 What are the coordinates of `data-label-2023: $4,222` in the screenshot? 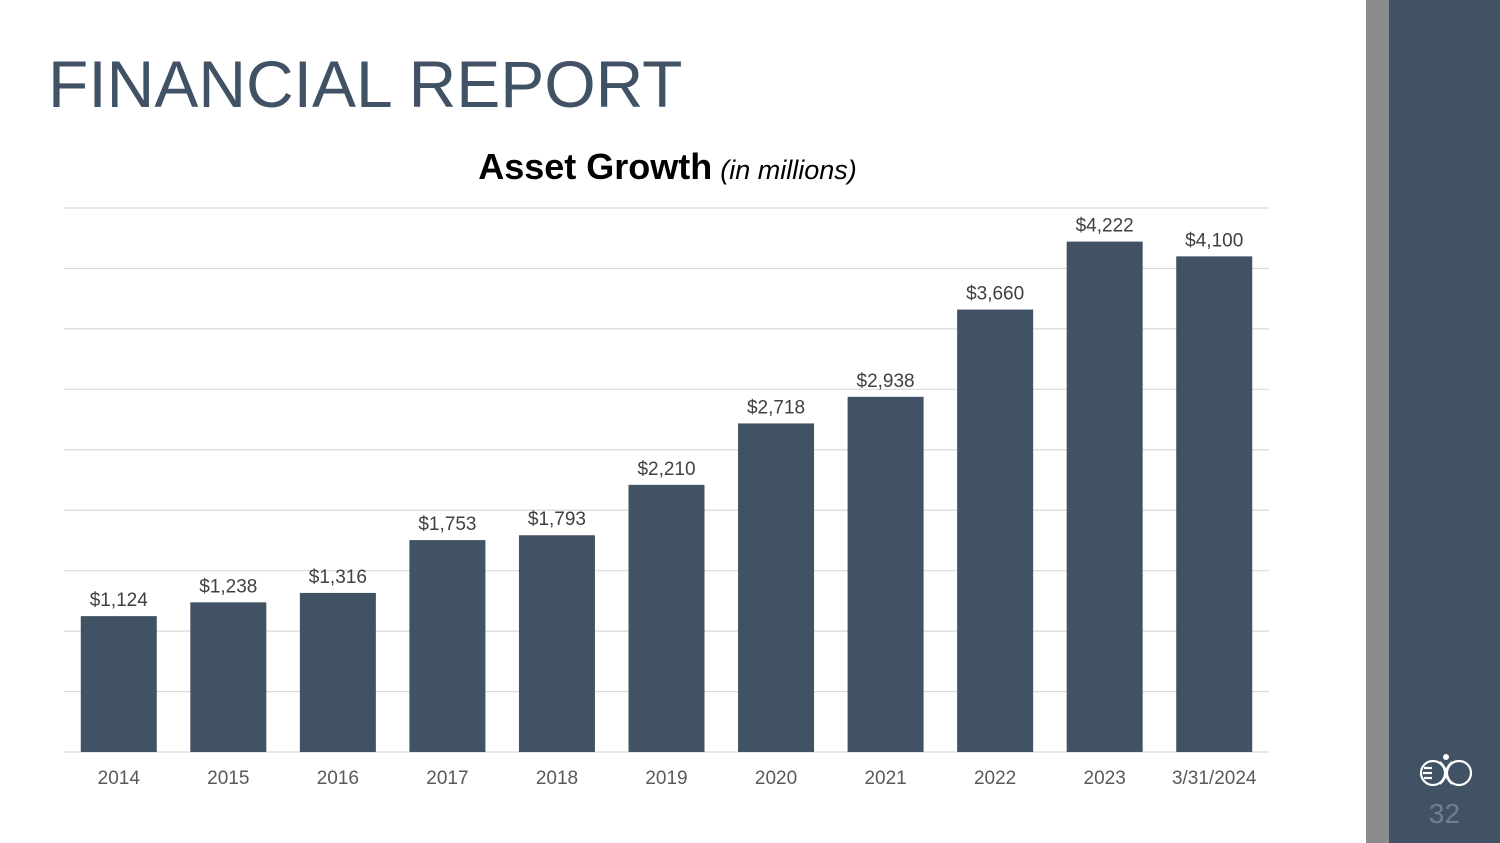 It's located at (1105, 226).